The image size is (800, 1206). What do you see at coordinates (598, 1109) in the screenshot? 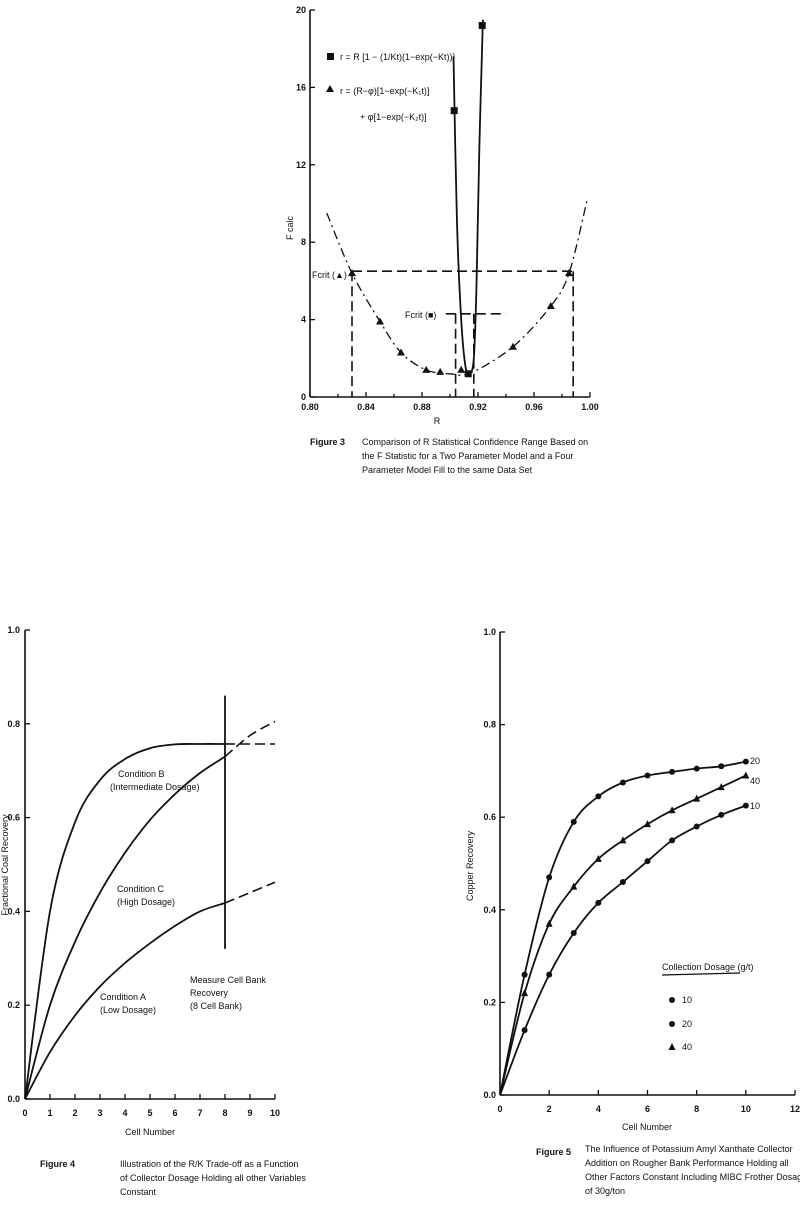
I see `figure-5-x-tick-label: 4` at bounding box center [598, 1109].